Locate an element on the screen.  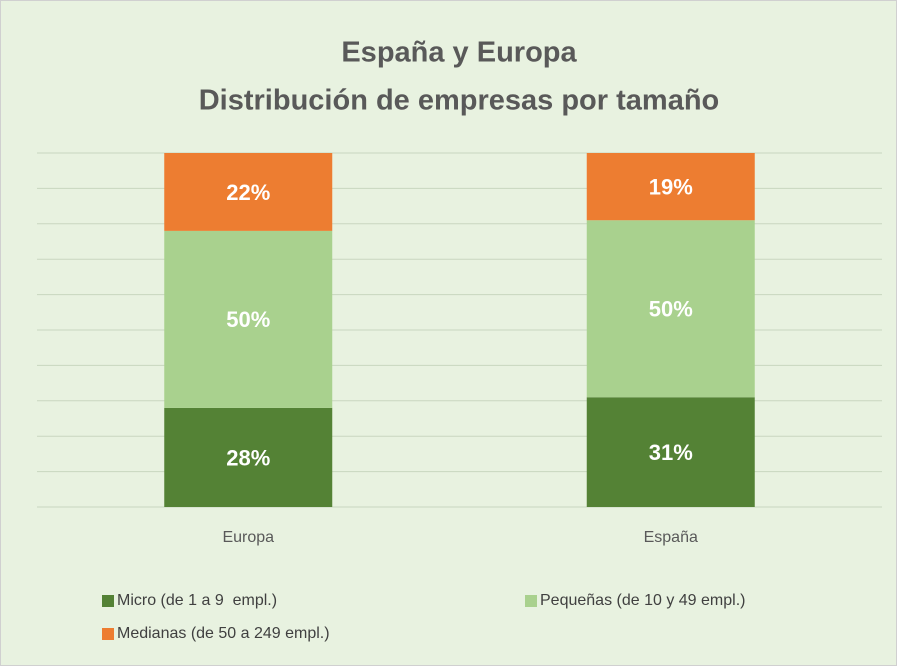
data-label: 28% is located at coordinates (248, 457).